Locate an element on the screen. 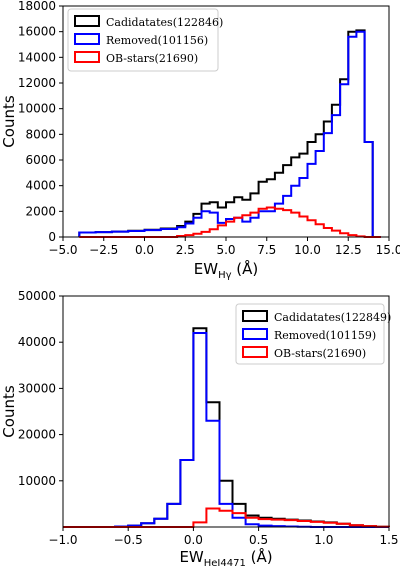 The height and width of the screenshot is (568, 400). x-tick-label: 1.0 is located at coordinates (323, 540).